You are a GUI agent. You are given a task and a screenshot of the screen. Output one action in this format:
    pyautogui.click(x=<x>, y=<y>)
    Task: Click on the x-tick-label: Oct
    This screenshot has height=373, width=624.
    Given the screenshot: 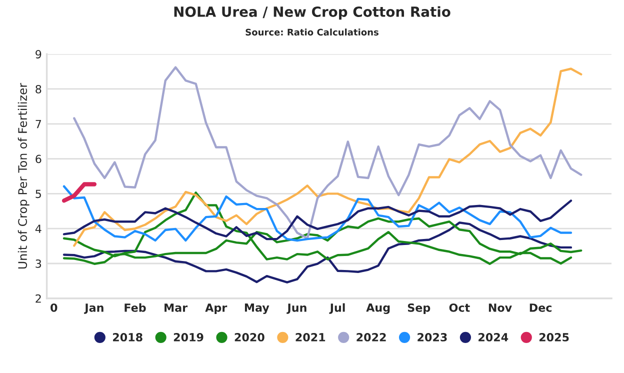 What is the action you would take?
    pyautogui.click(x=459, y=307)
    